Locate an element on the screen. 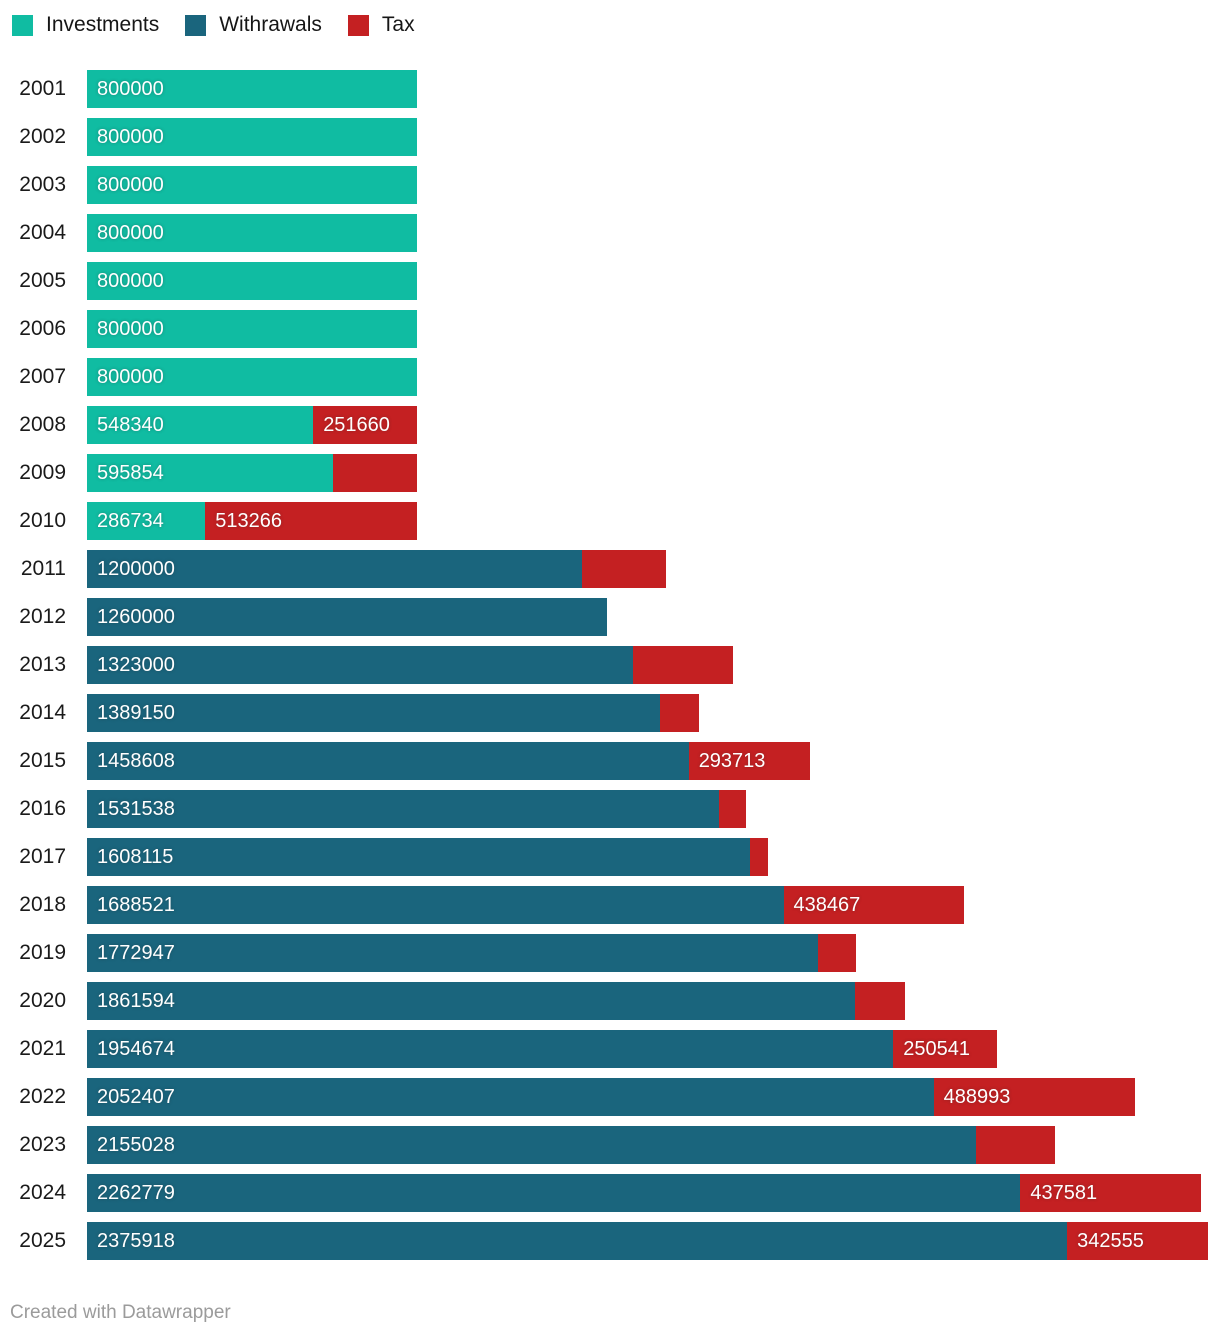 This screenshot has width=1220, height=1338. bar-stack: 1688521 438467 is located at coordinates (526, 905).